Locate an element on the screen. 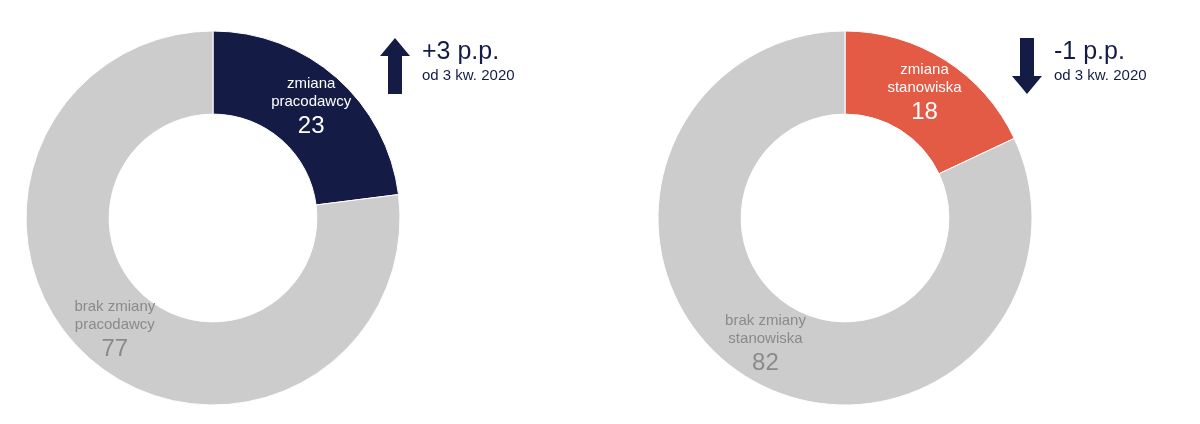 This screenshot has width=1200, height=424. data-label: 18 is located at coordinates (924, 111).